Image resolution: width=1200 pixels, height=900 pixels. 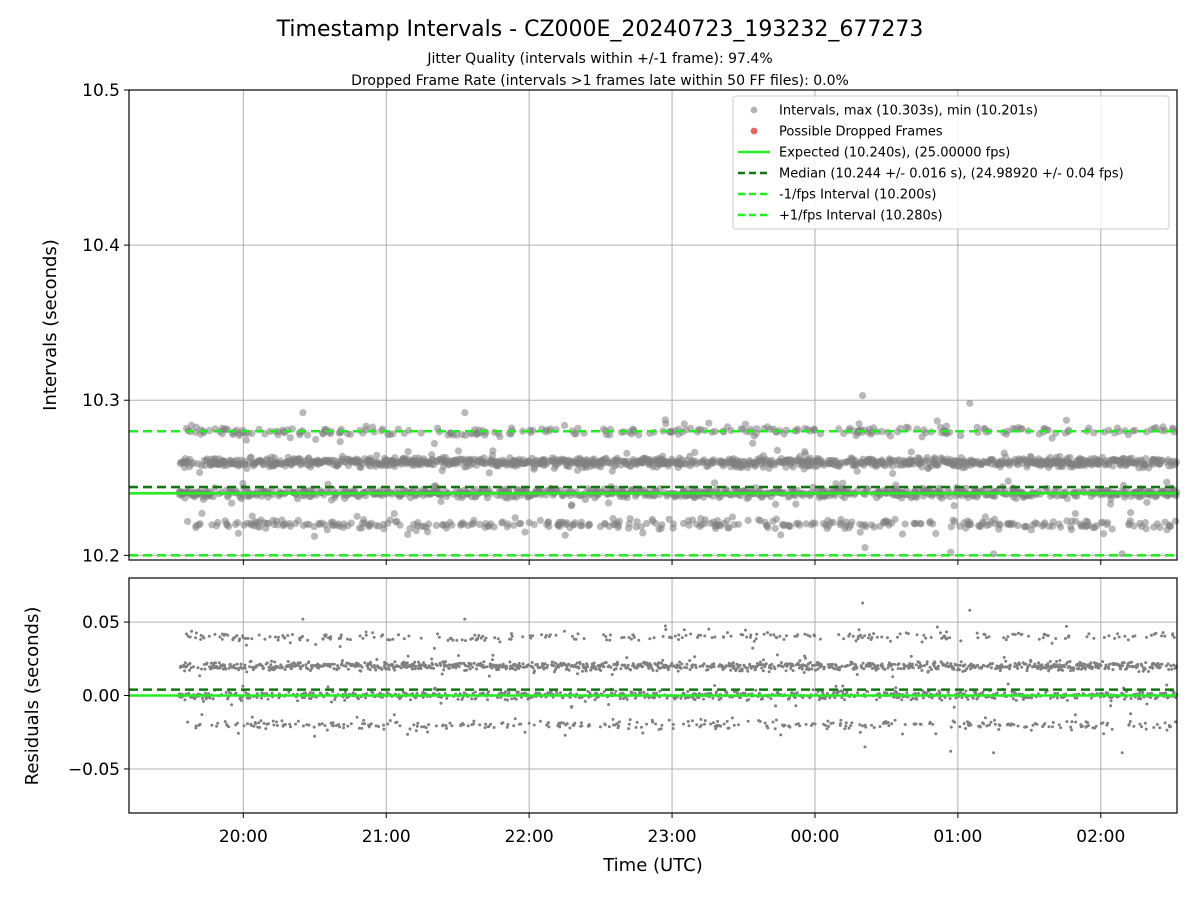 I want to click on legend-label: -1/fps Interval (10.200s), so click(x=857, y=195).